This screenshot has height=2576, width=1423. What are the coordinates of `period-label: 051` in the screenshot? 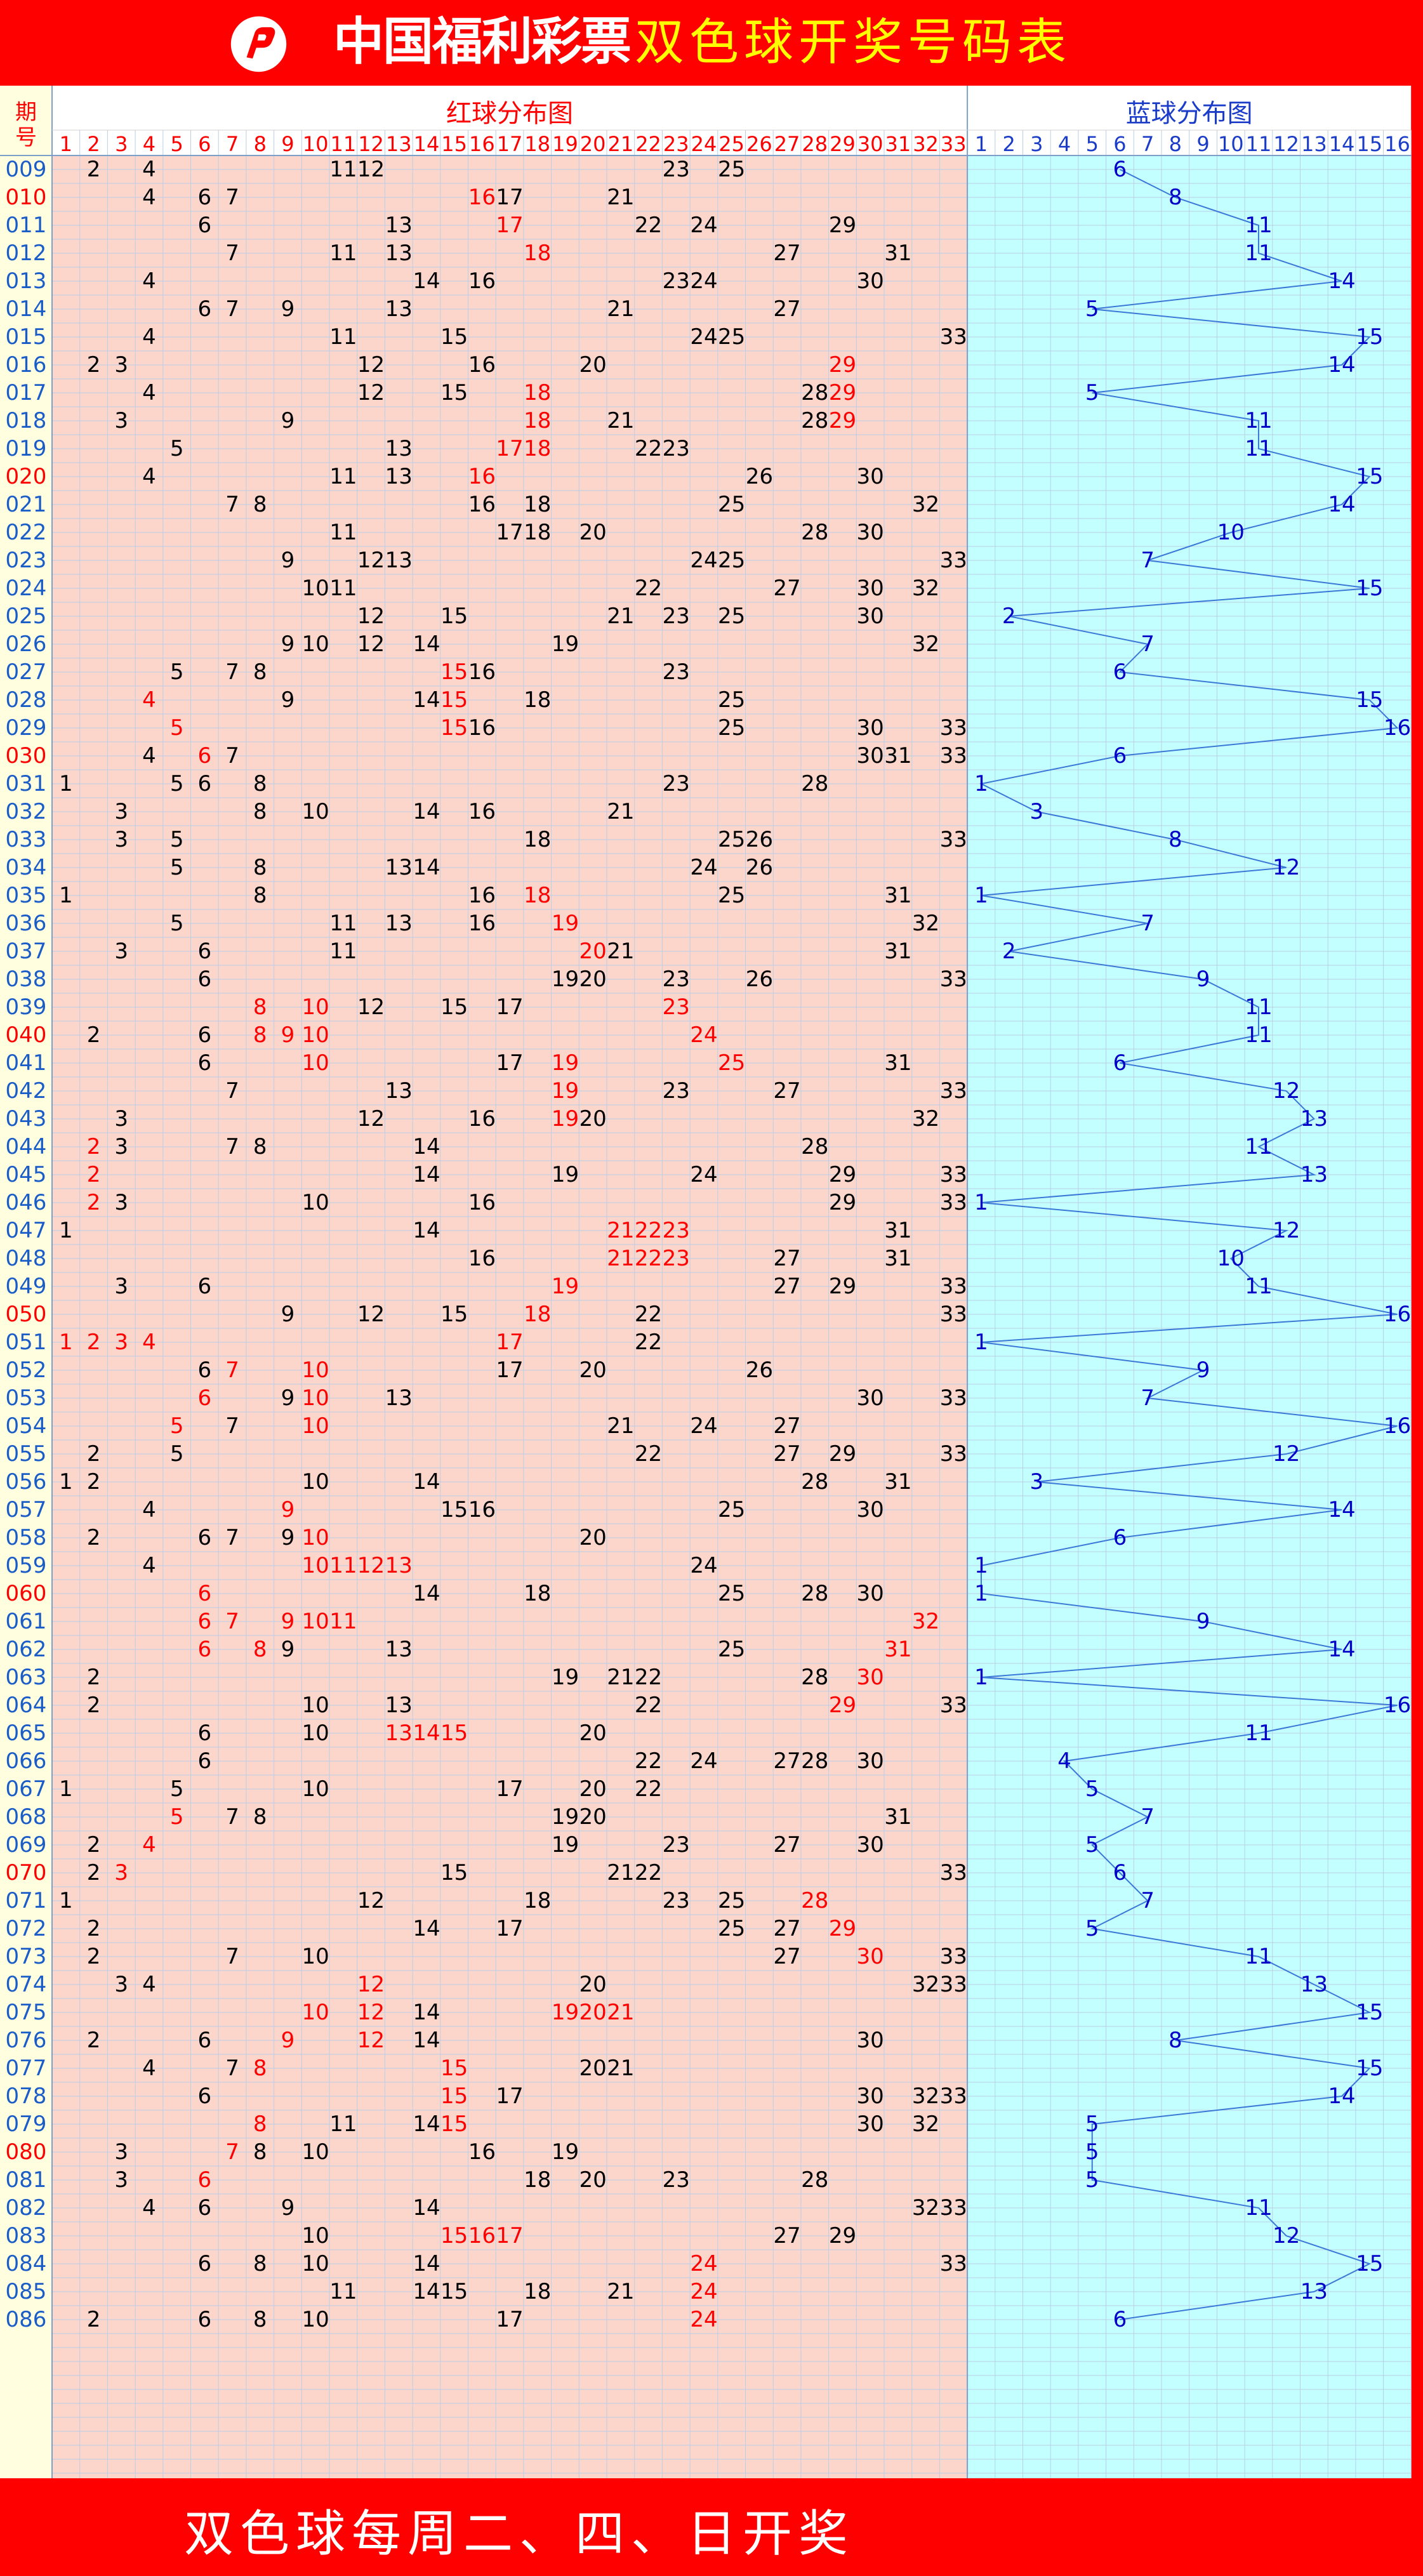 It's located at (27, 1342).